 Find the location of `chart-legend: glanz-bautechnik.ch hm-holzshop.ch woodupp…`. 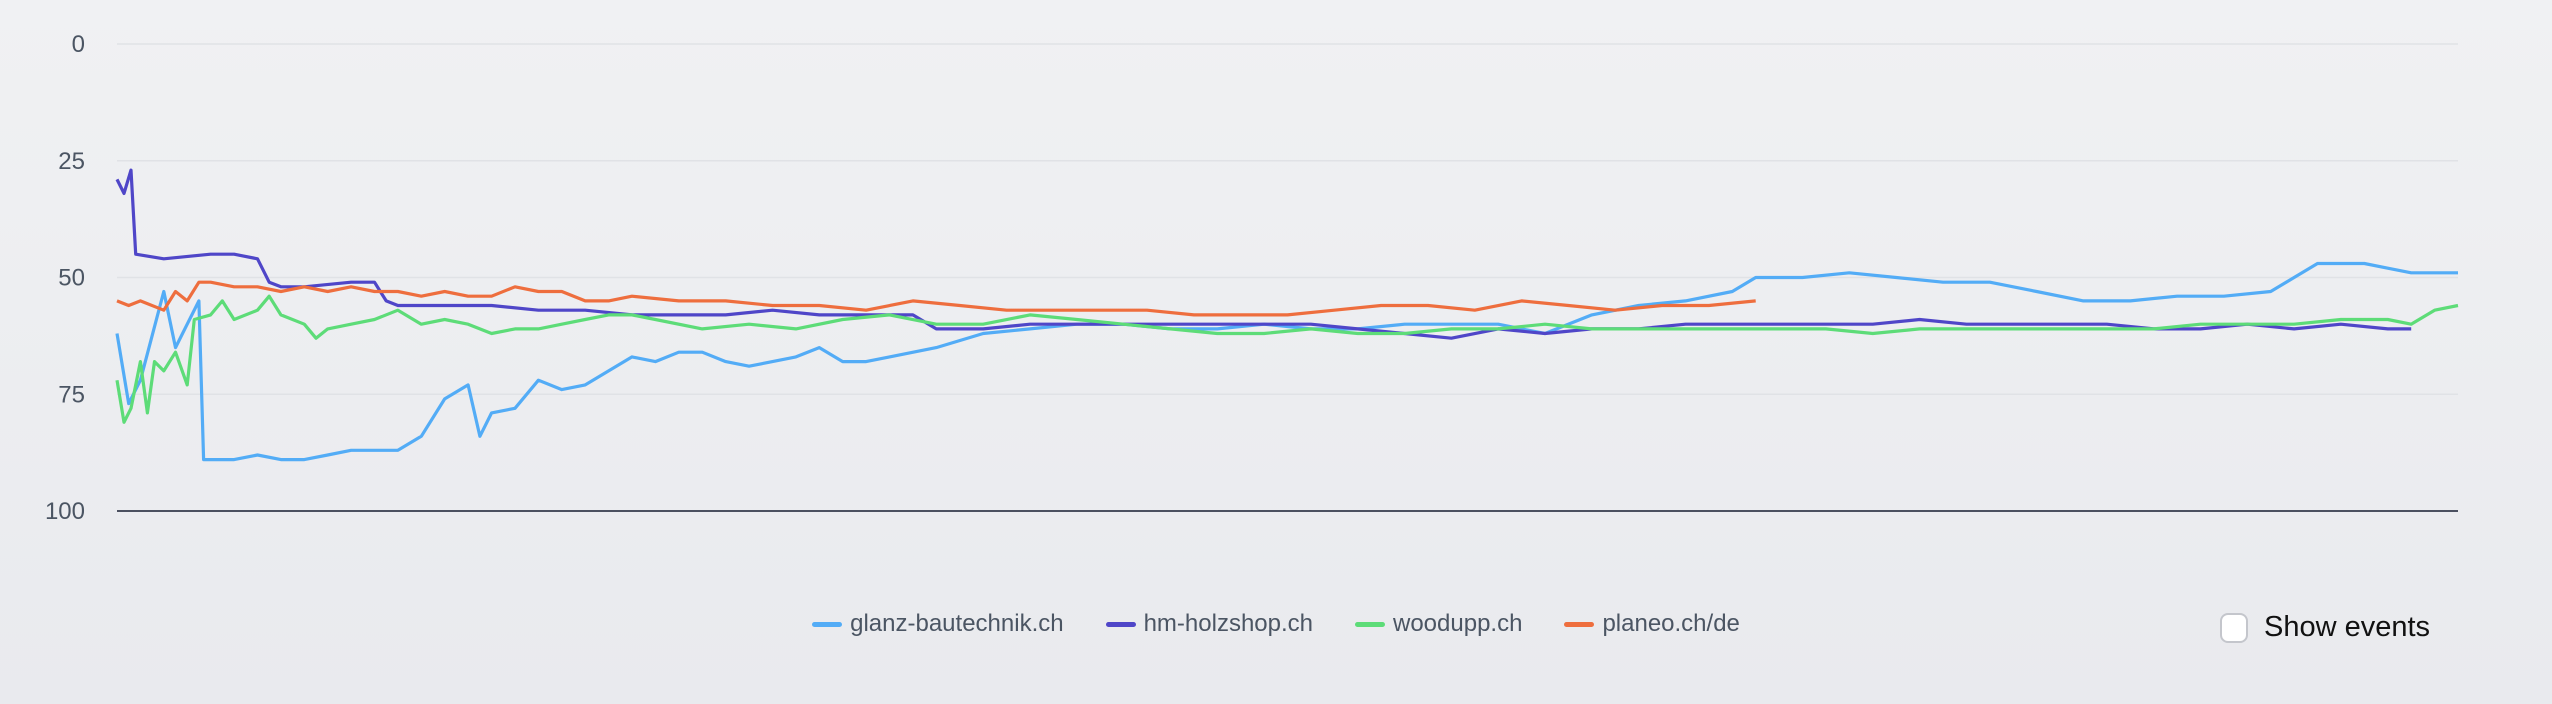

chart-legend: glanz-bautechnik.ch hm-holzshop.ch woodupp… is located at coordinates (1276, 624).